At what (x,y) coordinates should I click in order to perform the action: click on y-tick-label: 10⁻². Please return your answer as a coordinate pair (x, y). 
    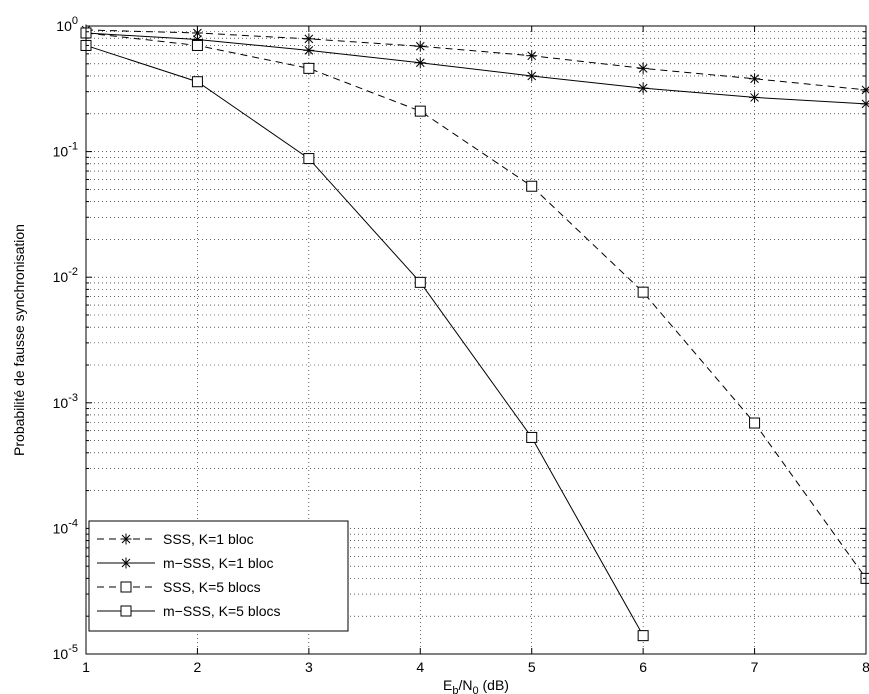
    Looking at the image, I should click on (65, 275).